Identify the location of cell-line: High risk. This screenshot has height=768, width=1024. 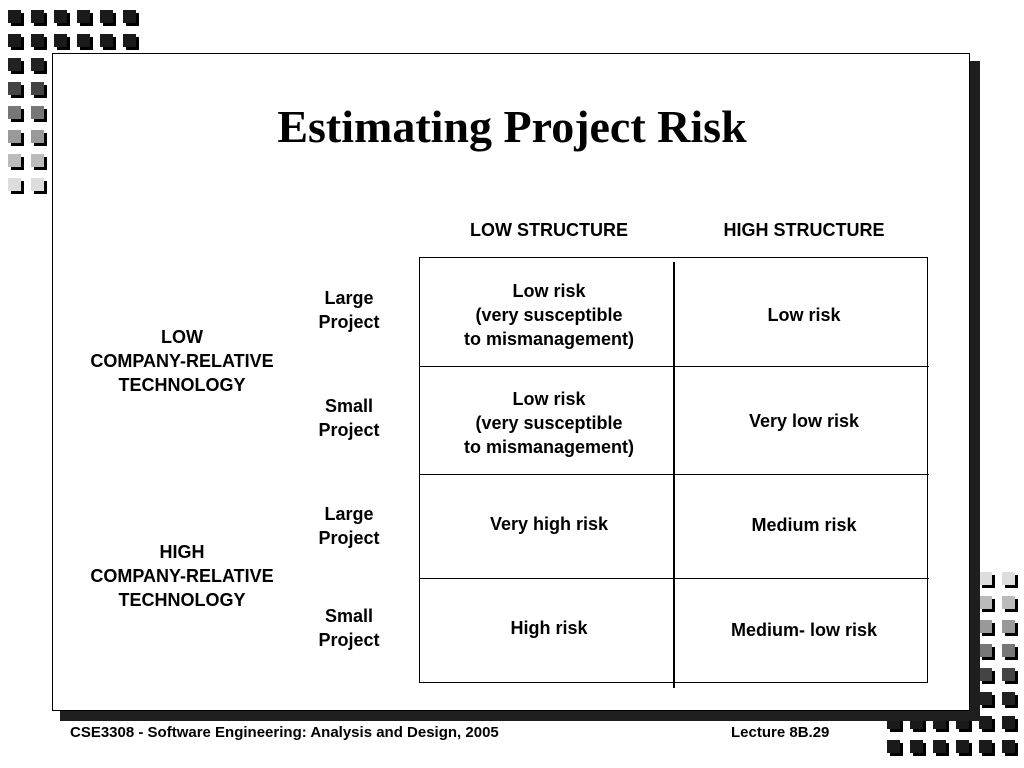
(549, 628).